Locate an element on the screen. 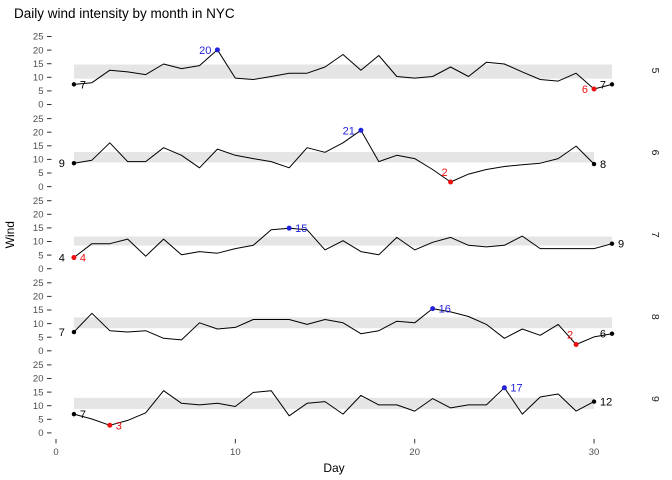  strip-label-month-8: 8 is located at coordinates (655, 317).